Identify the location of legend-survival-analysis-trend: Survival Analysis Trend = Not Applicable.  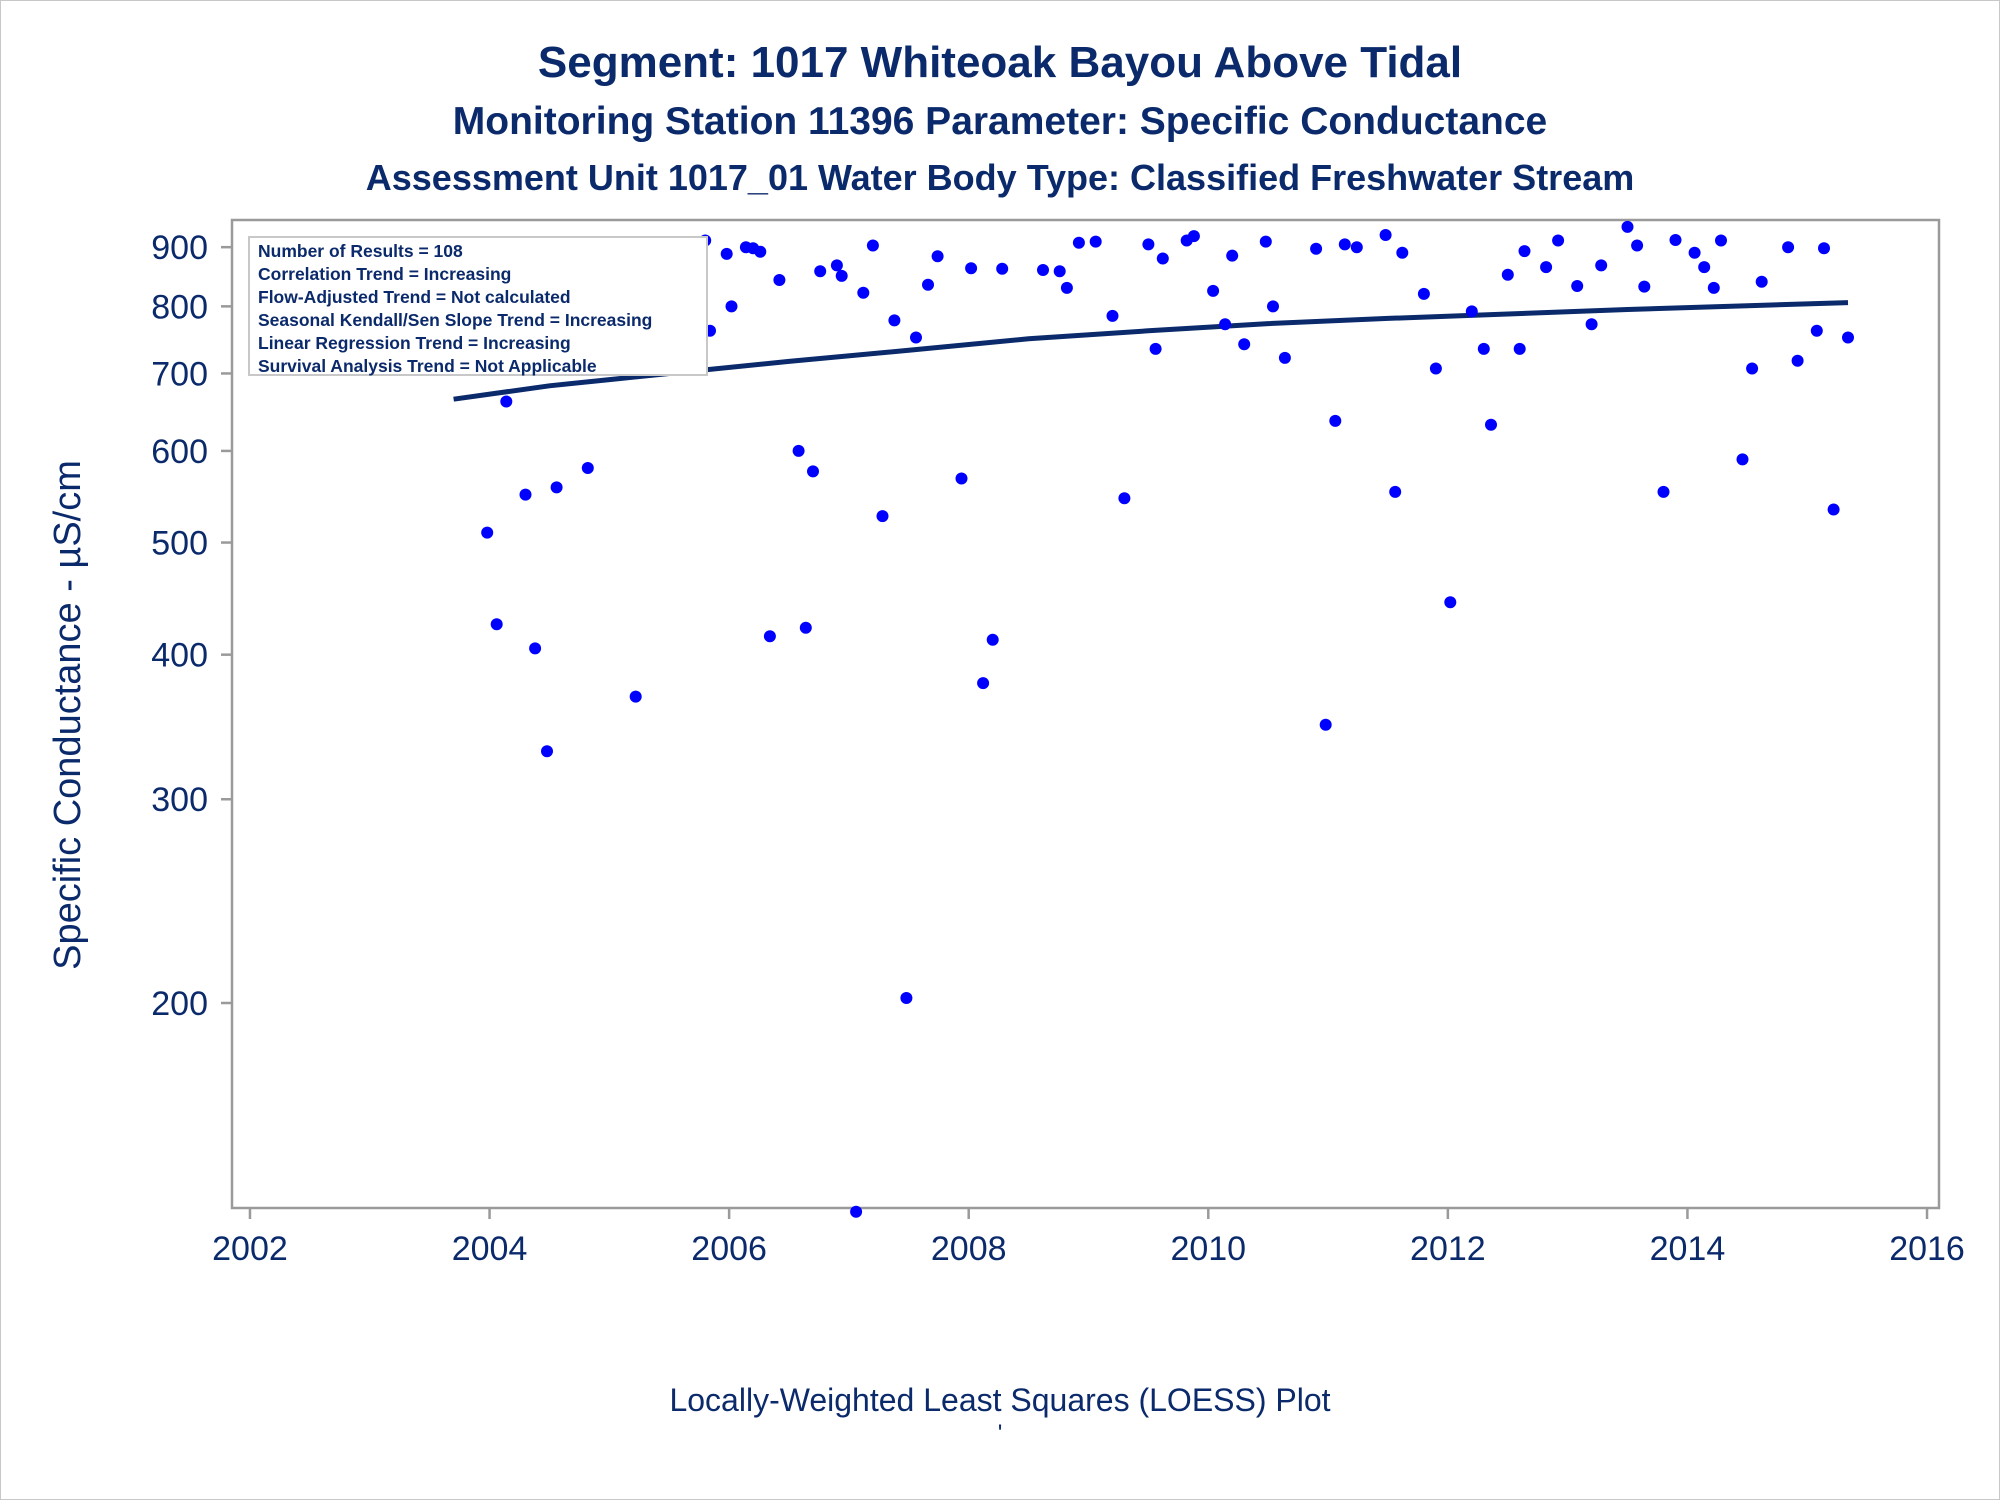
(427, 366).